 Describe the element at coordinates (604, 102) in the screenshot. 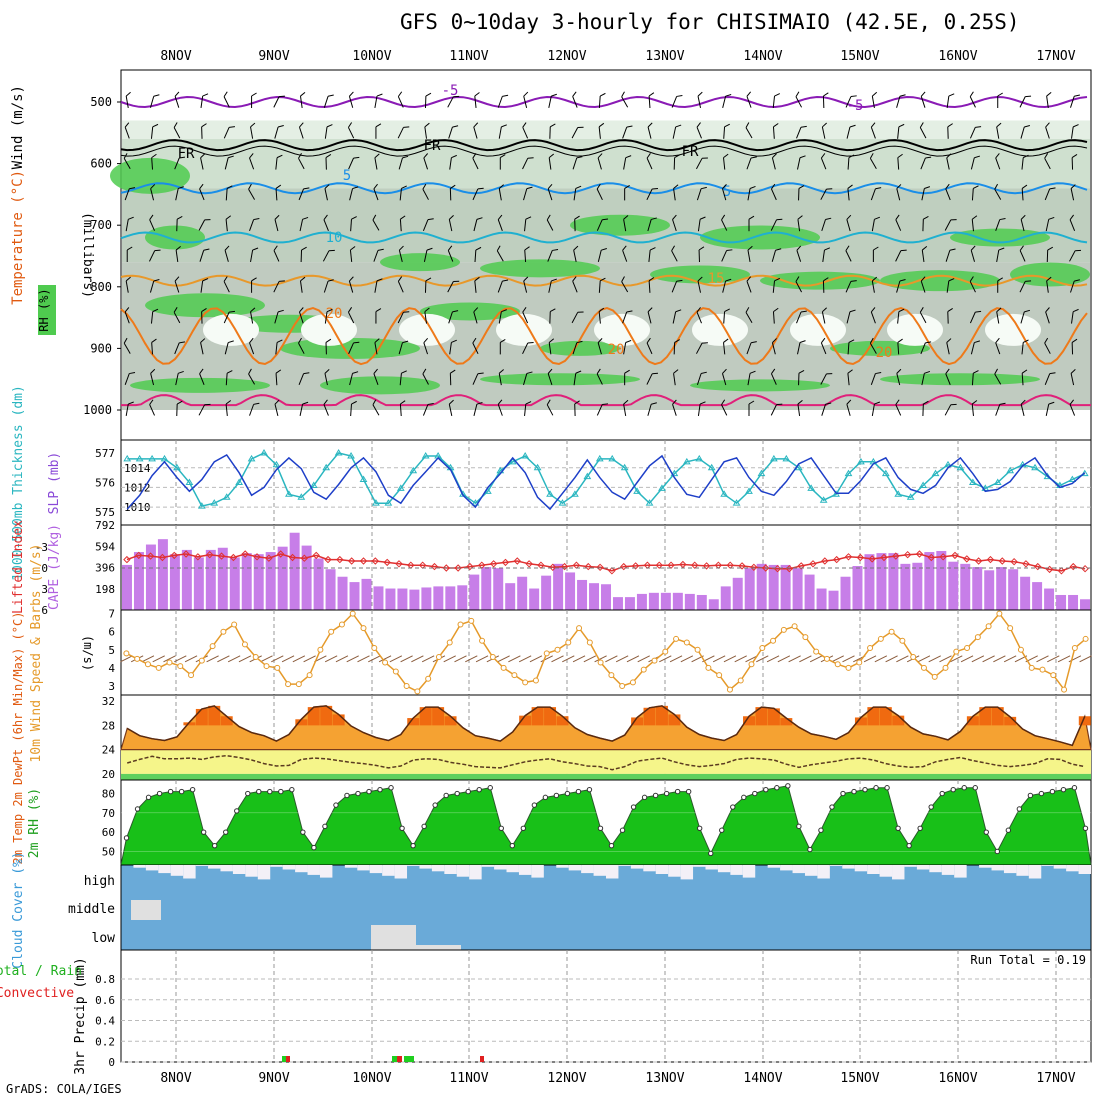

I see `isotherm--5` at that location.